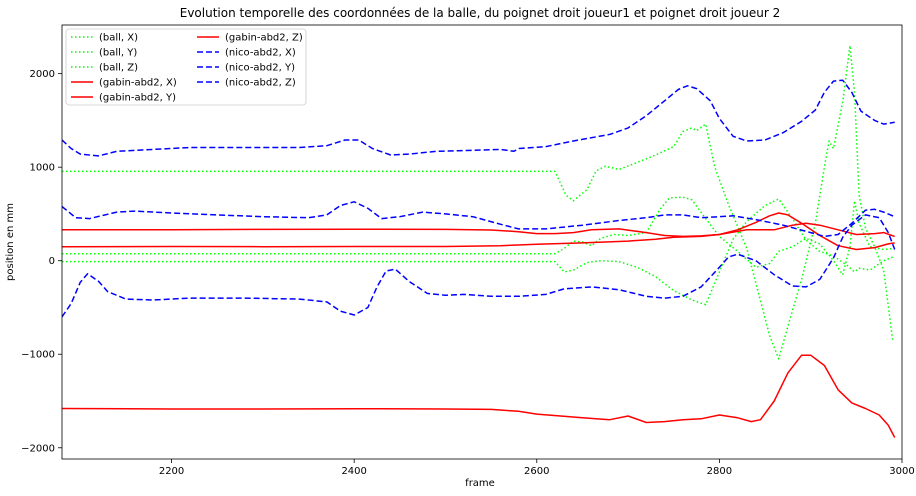  What do you see at coordinates (10, 242) in the screenshot?
I see `y-axis-title: position en mm` at bounding box center [10, 242].